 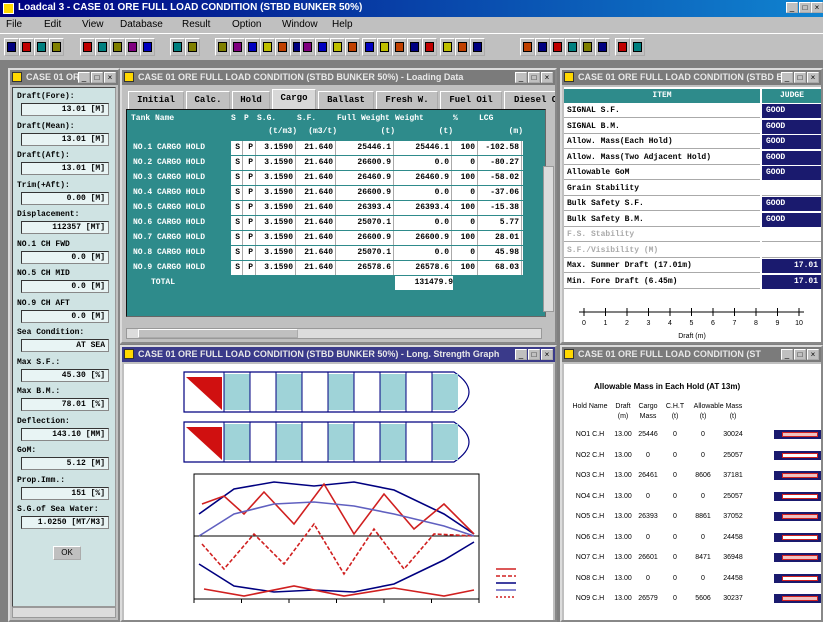 What do you see at coordinates (180, 163) in the screenshot?
I see `tank-name: NO.2 CARGO HOLD` at bounding box center [180, 163].